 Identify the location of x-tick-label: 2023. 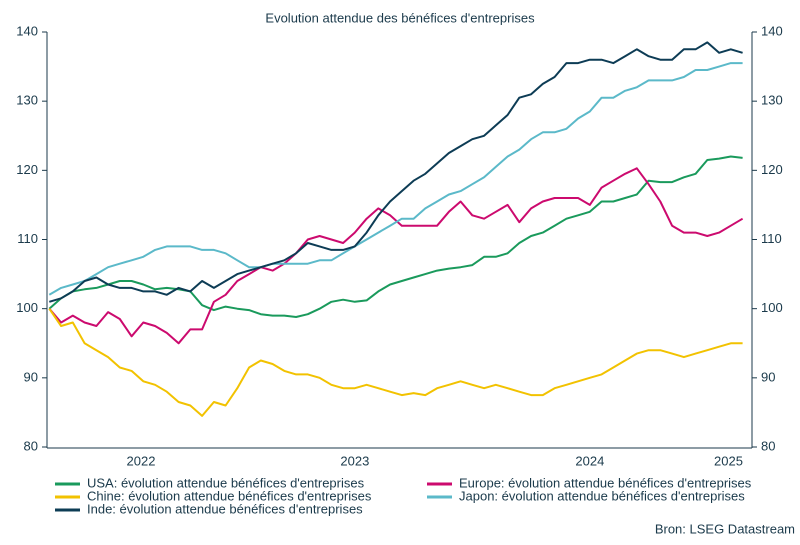
(354, 460).